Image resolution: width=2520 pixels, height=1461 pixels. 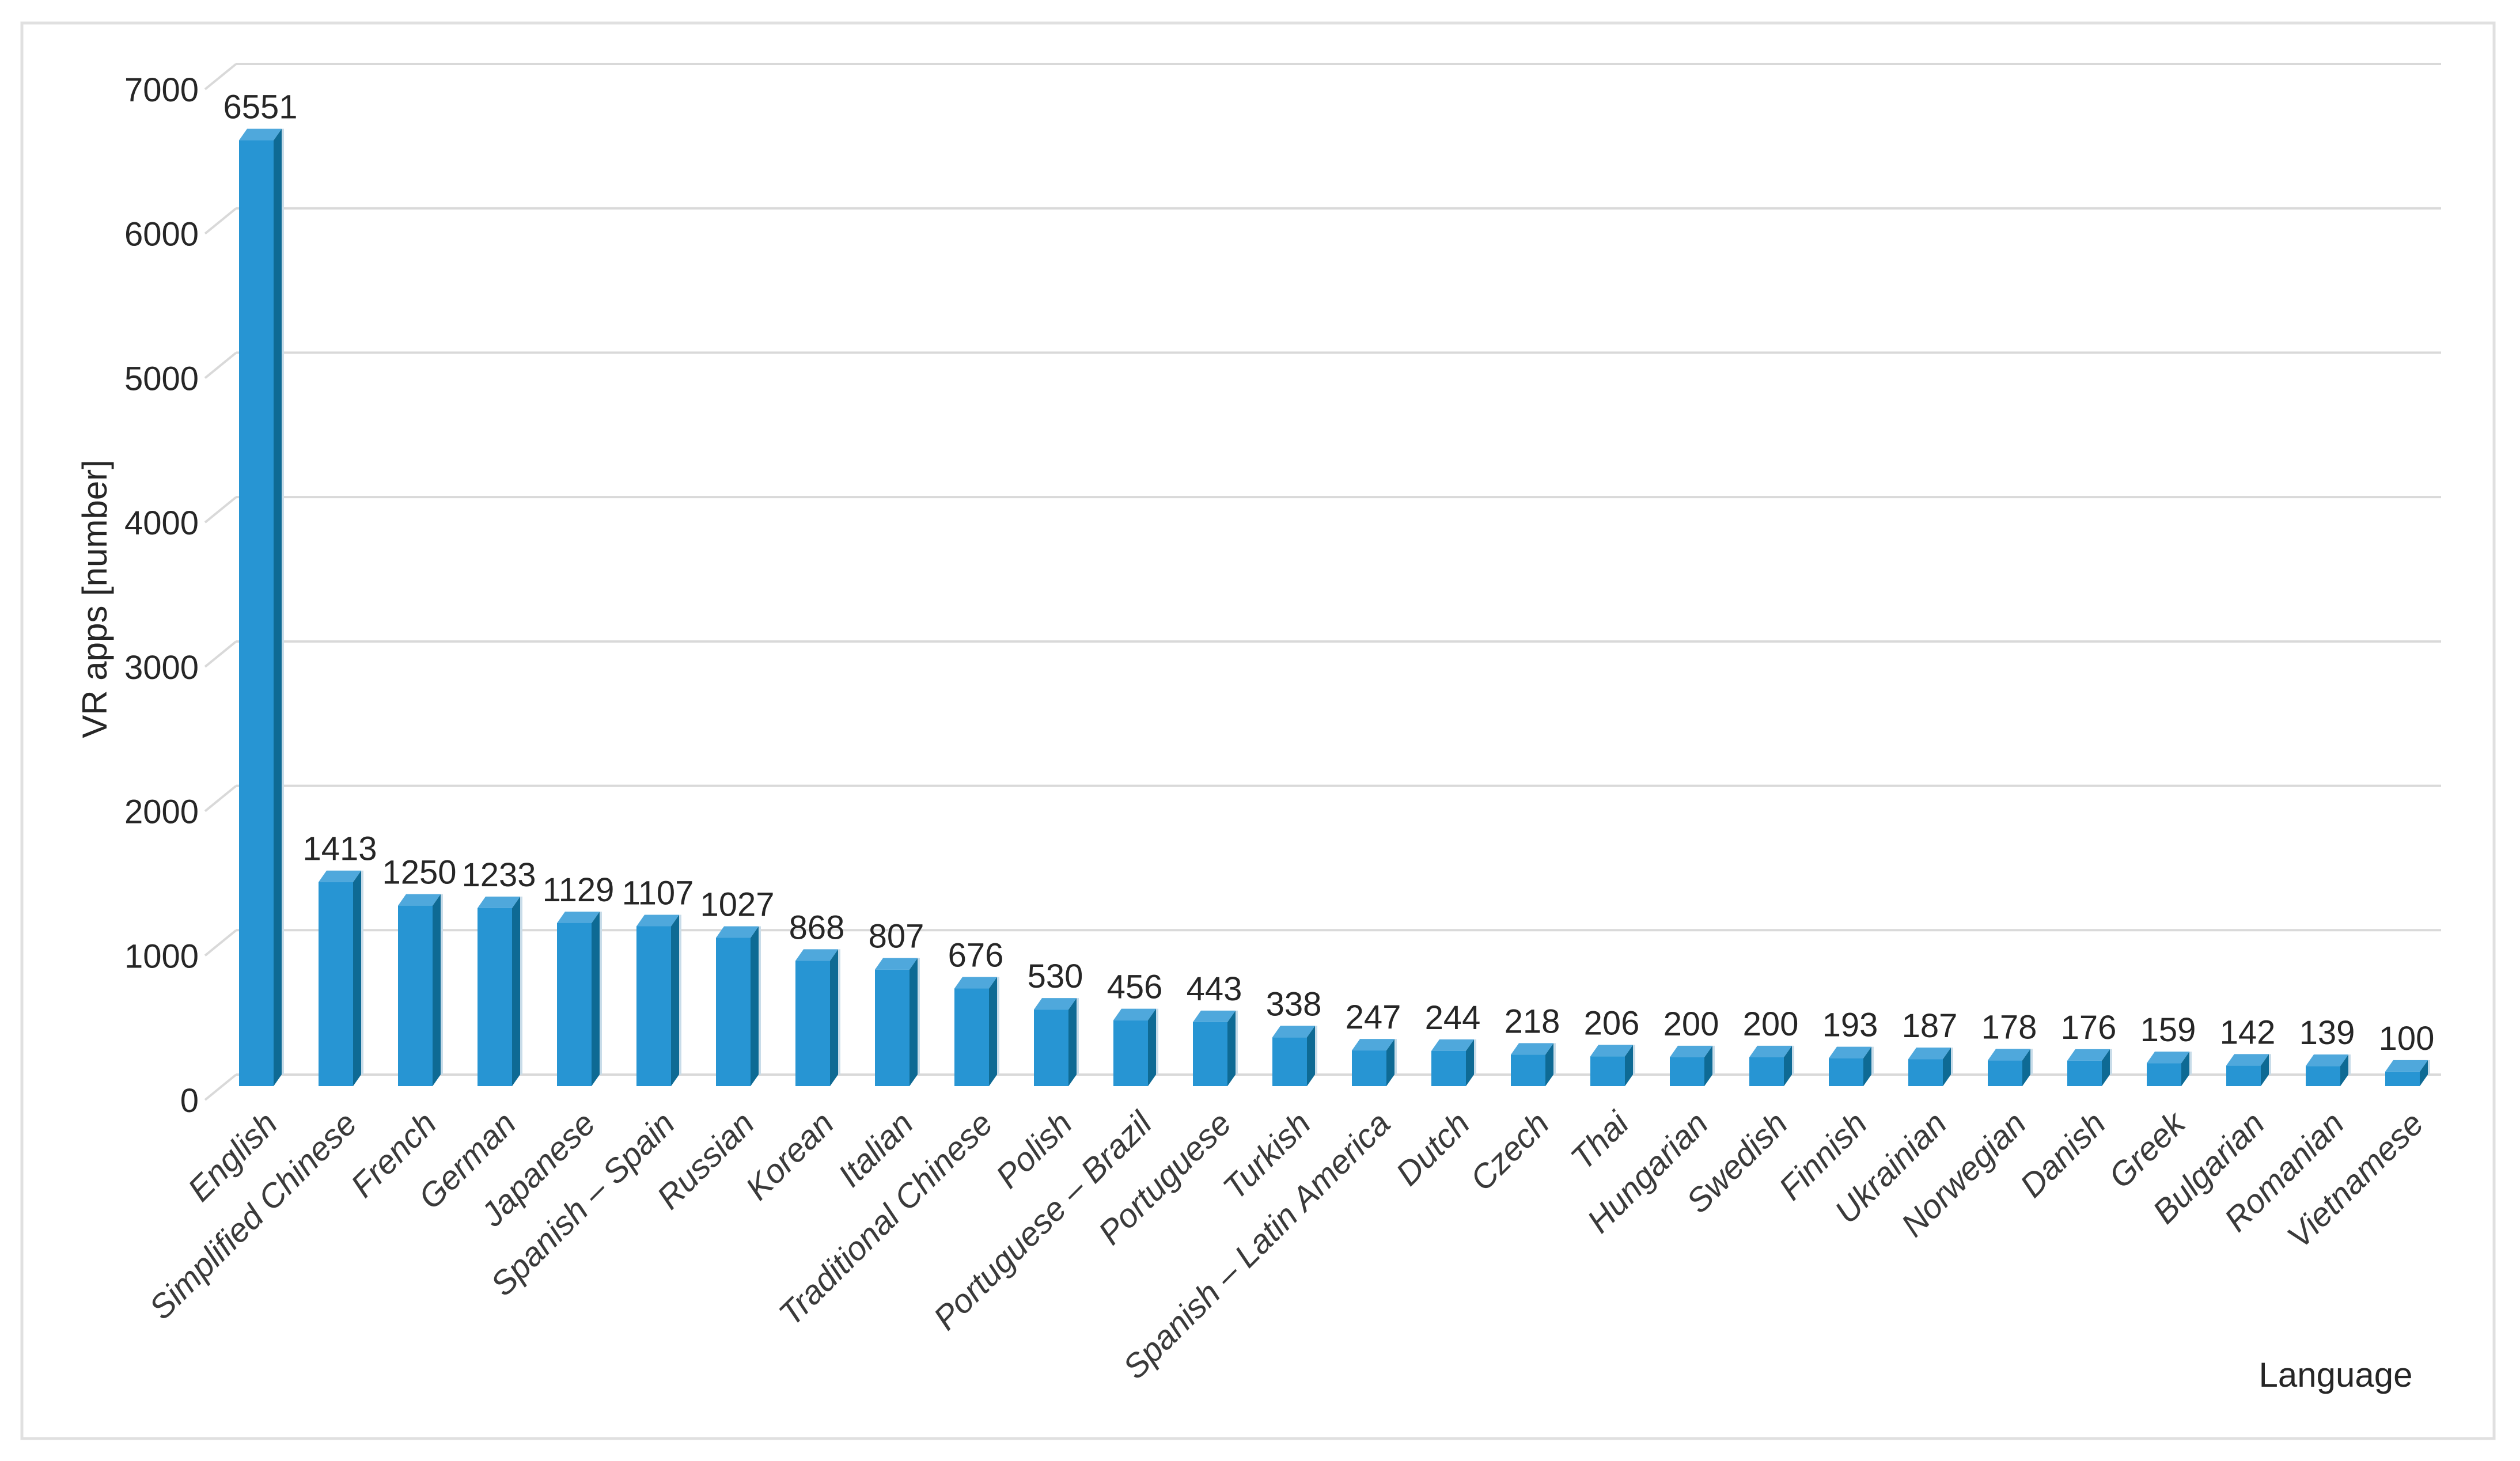 I want to click on y-tick-label: 2000, so click(x=161, y=812).